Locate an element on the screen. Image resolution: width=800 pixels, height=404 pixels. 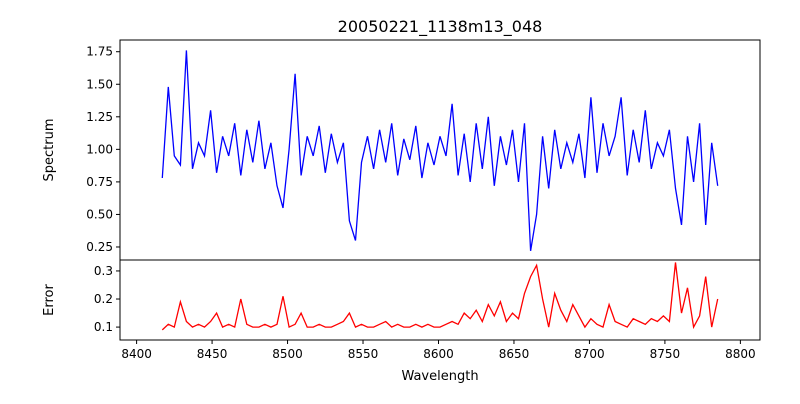
chart-title: 20050221_1138m13_048 is located at coordinates (440, 27).